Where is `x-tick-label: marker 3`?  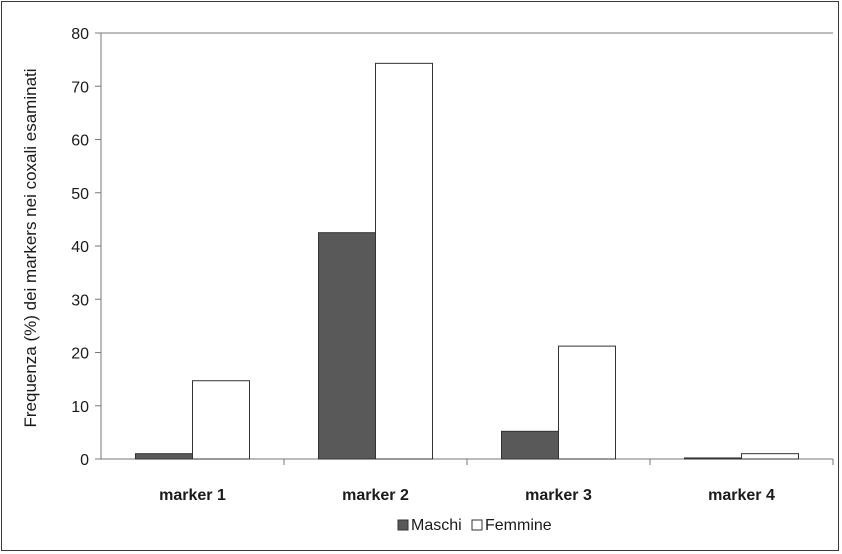 x-tick-label: marker 3 is located at coordinates (558, 495).